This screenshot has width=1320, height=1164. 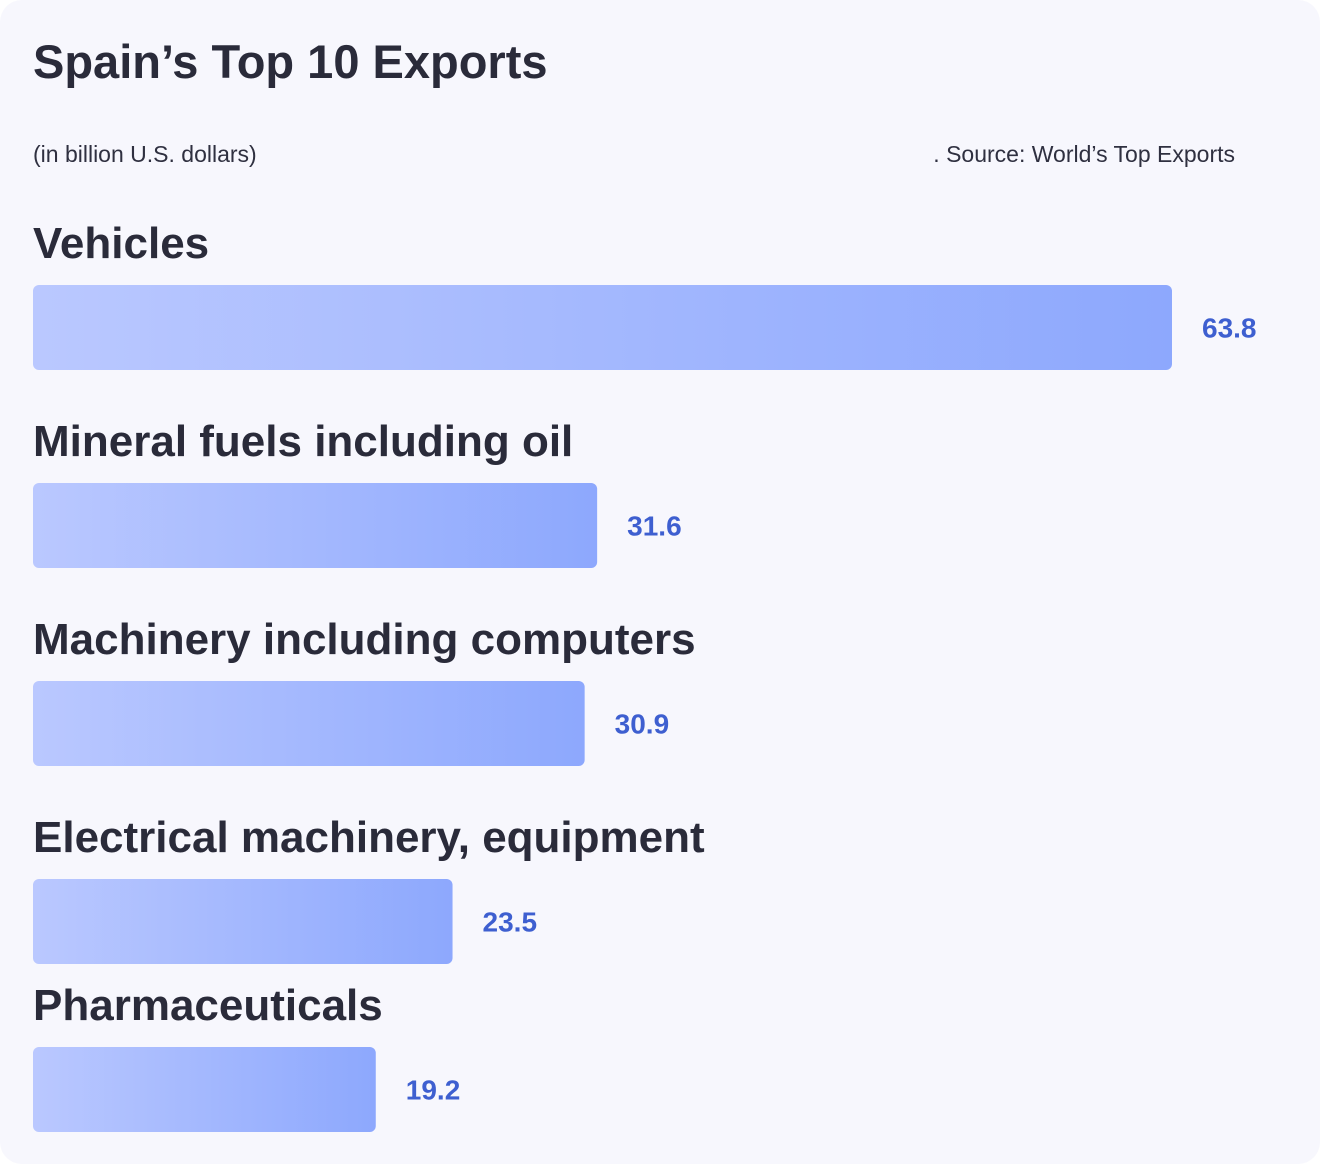 What do you see at coordinates (1084, 154) in the screenshot?
I see `chart-source: . Source: World’s Top Exports` at bounding box center [1084, 154].